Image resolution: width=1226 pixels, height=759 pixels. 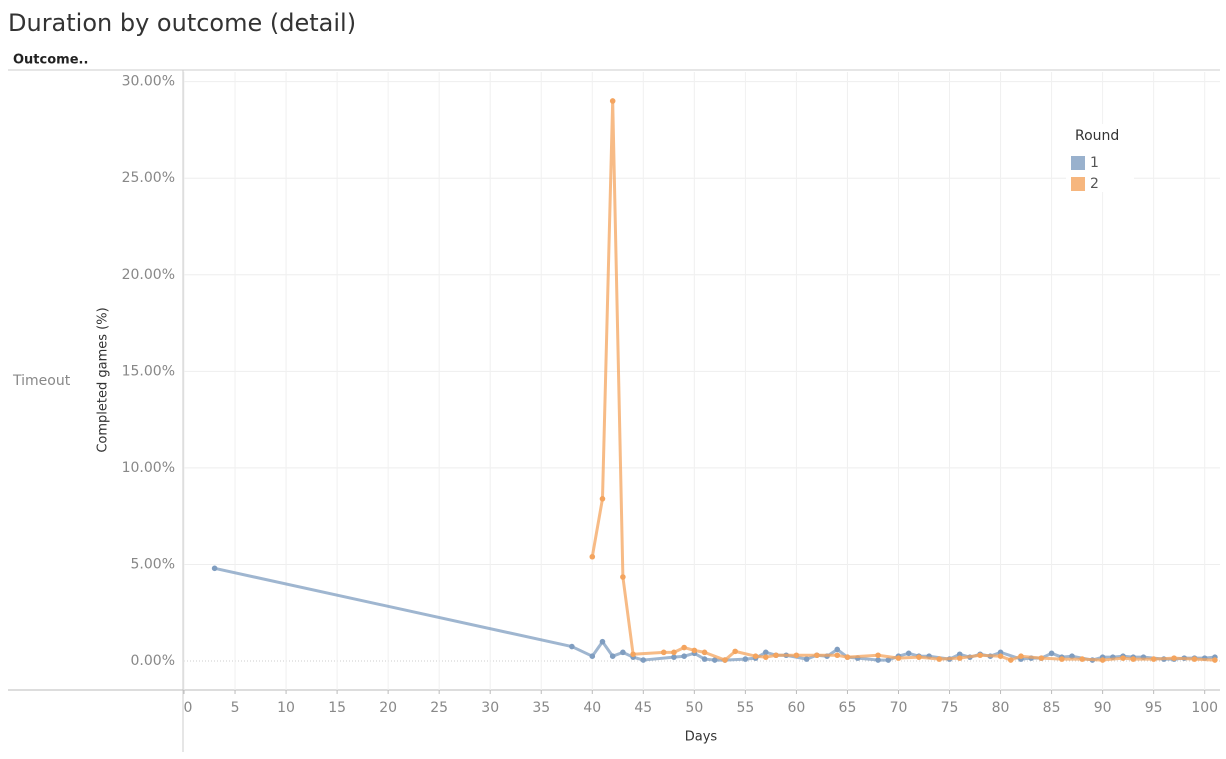 I want to click on x-tick-label: 65, so click(x=848, y=708).